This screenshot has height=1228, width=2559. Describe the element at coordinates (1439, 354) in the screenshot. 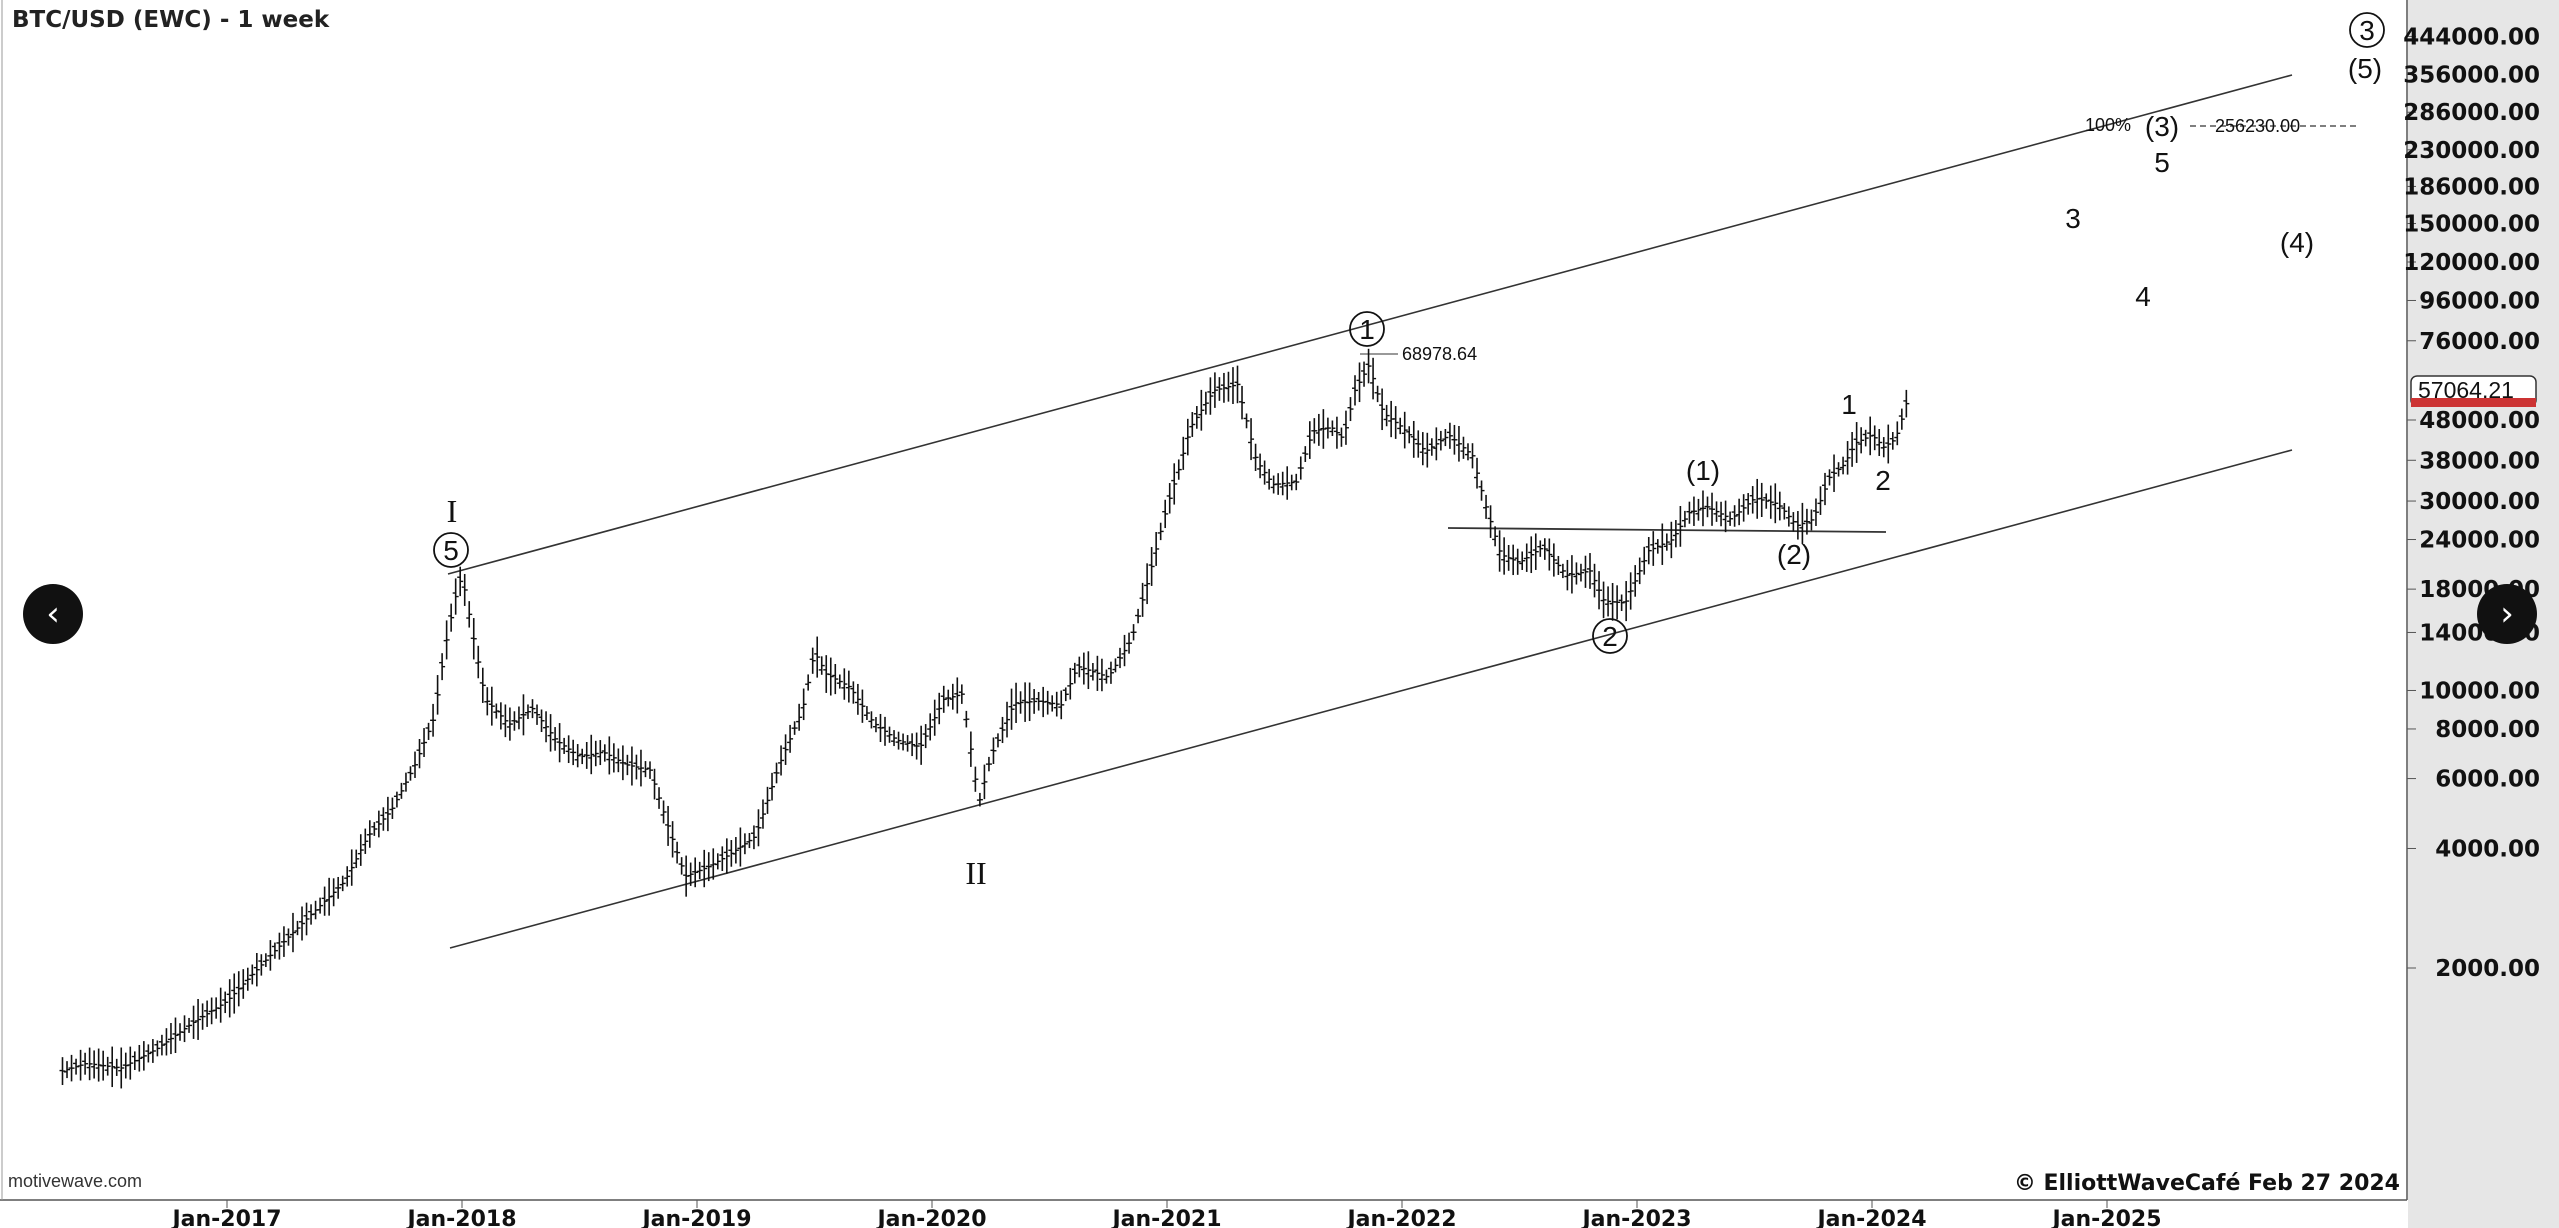

I see `peak-value-label: 68978.64` at that location.